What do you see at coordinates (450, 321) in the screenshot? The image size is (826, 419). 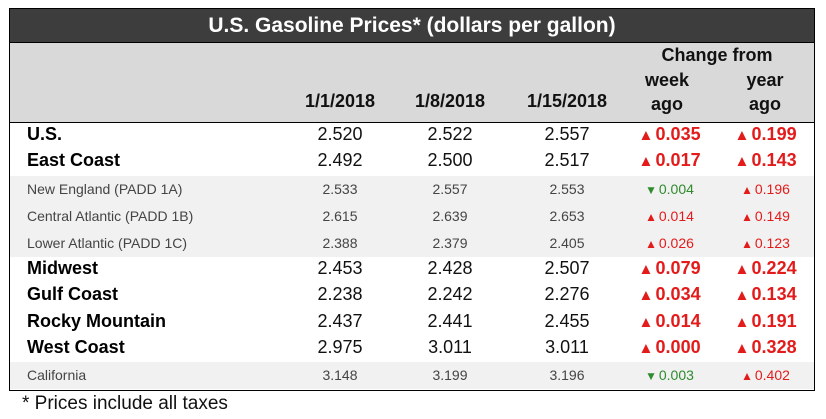 I see `price-p2: 2.441` at bounding box center [450, 321].